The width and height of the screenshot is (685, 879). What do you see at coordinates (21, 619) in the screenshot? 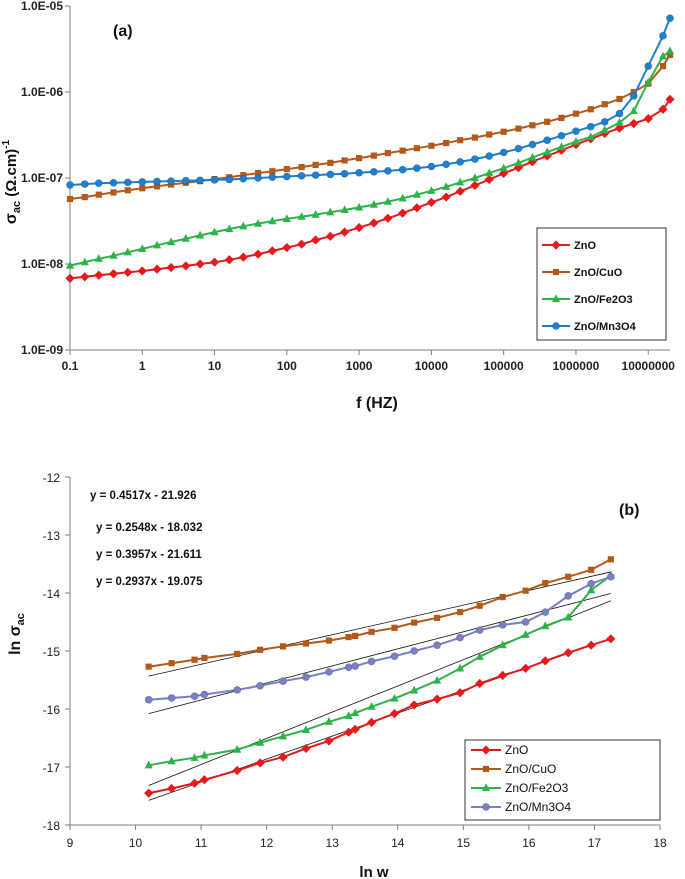
I see `panel-b-ylabel-sub: ac` at bounding box center [21, 619].